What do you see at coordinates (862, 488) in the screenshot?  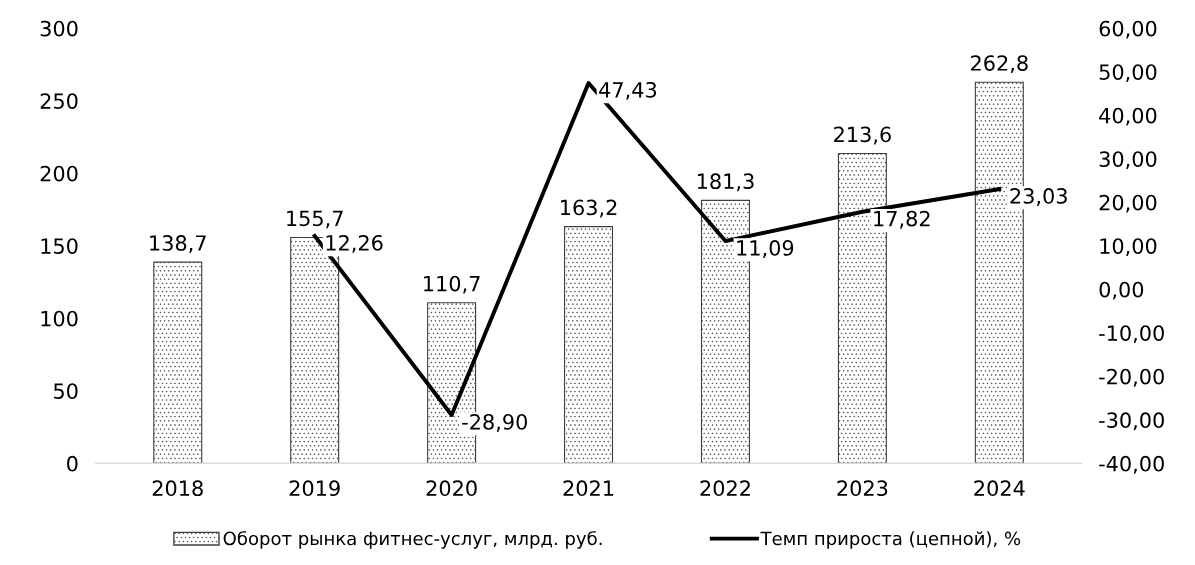 I see `x-tick-label: 2023` at bounding box center [862, 488].